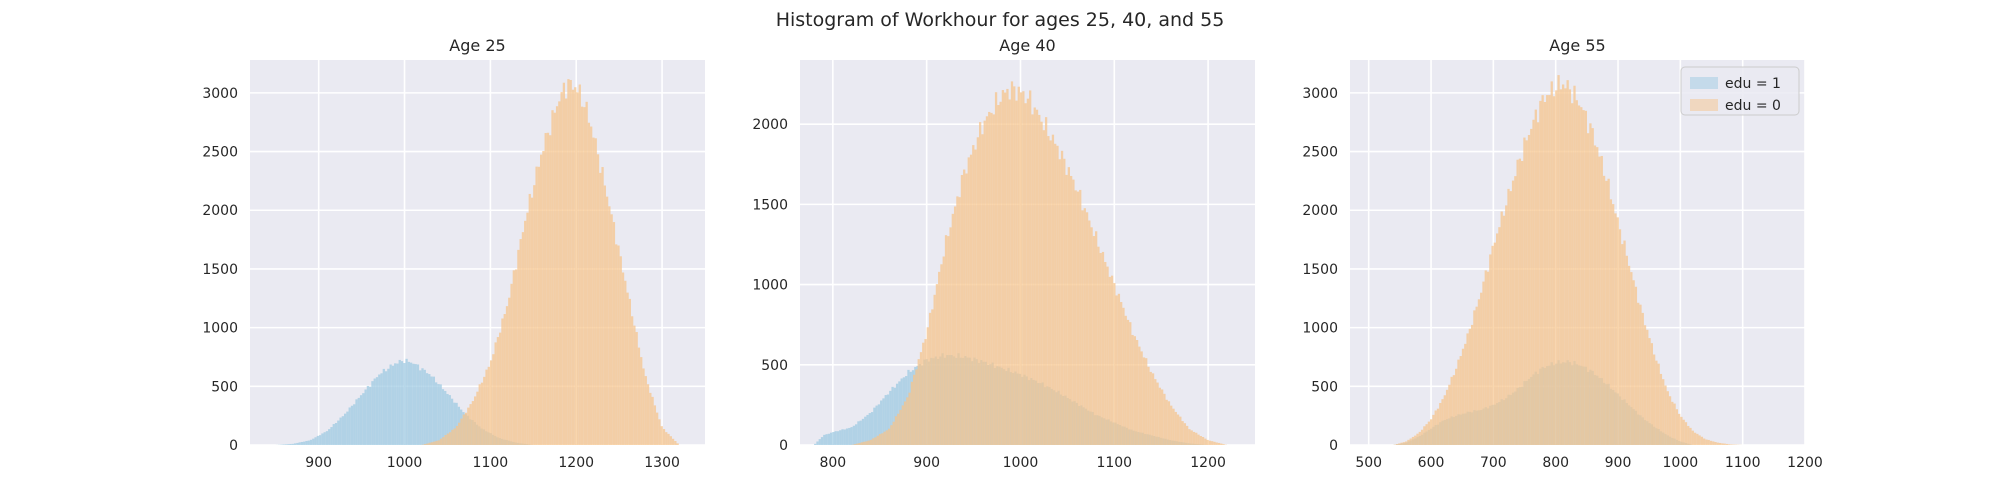  Describe the element at coordinates (220, 270) in the screenshot. I see `y-tick-label: 1500` at that location.